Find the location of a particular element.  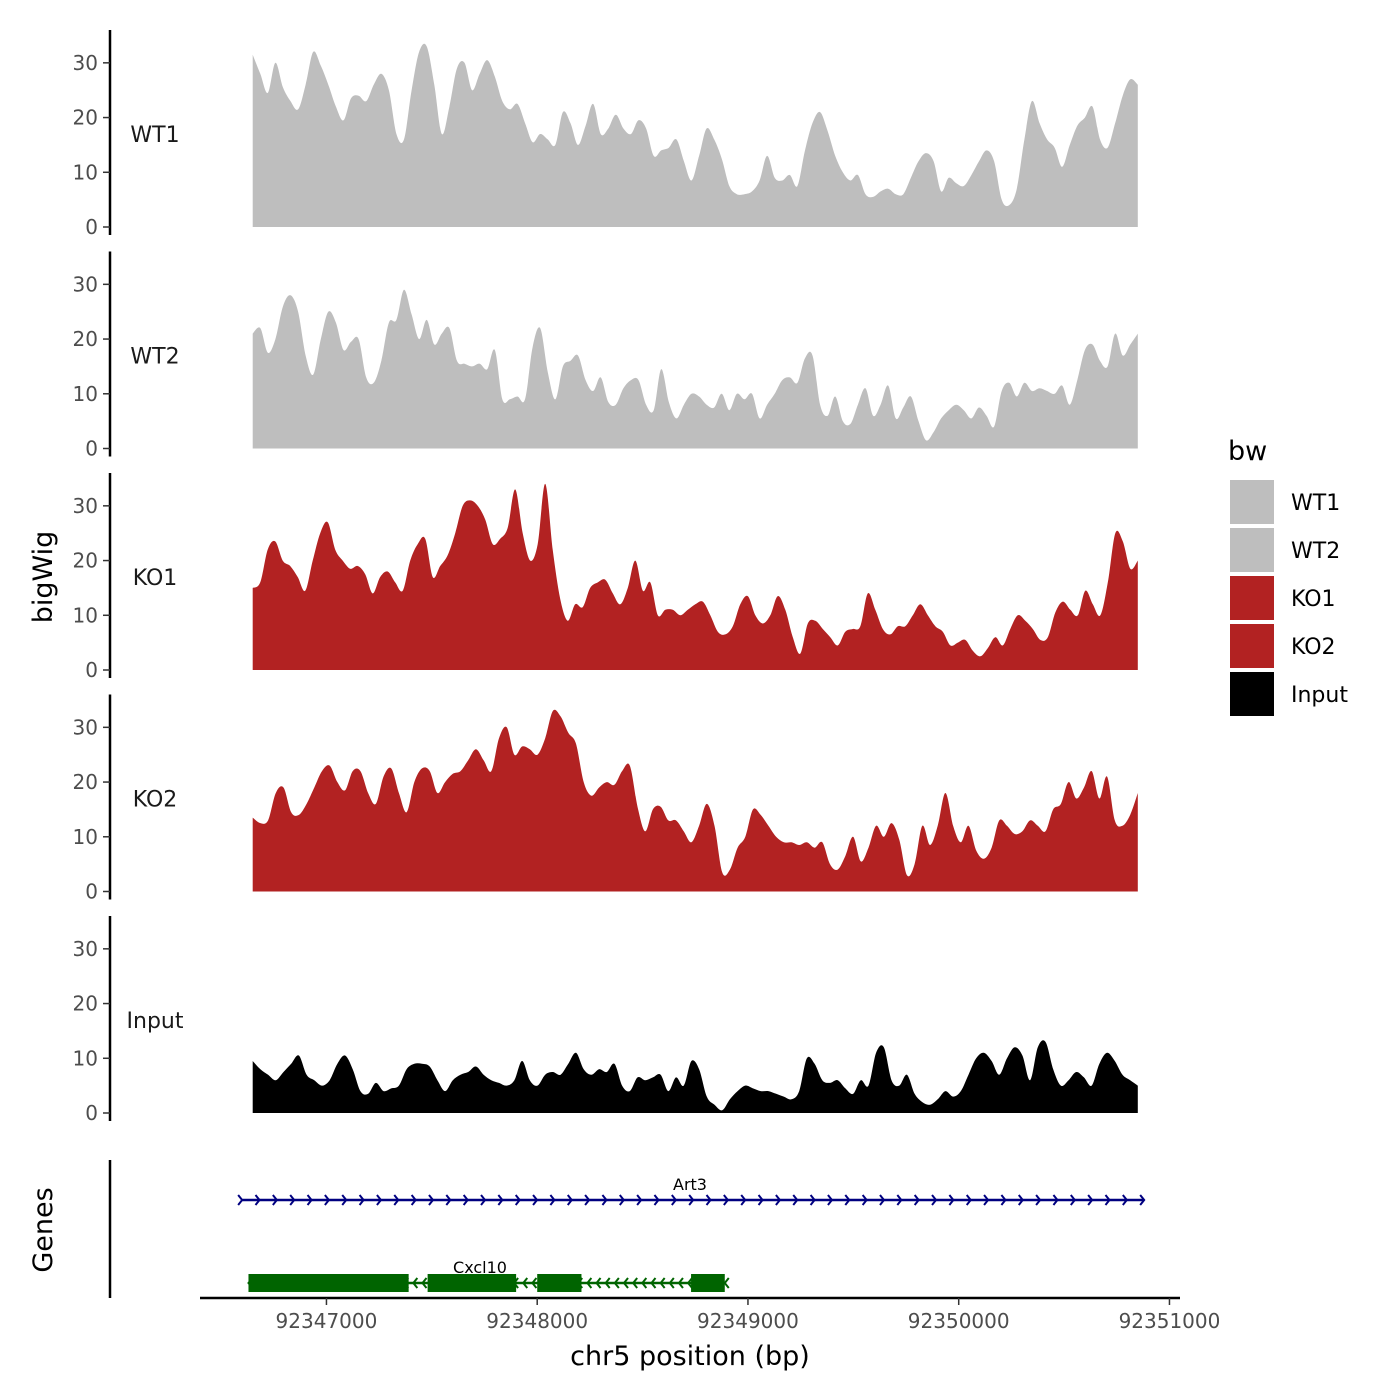

legend-key-ko2 is located at coordinates (1252, 646).